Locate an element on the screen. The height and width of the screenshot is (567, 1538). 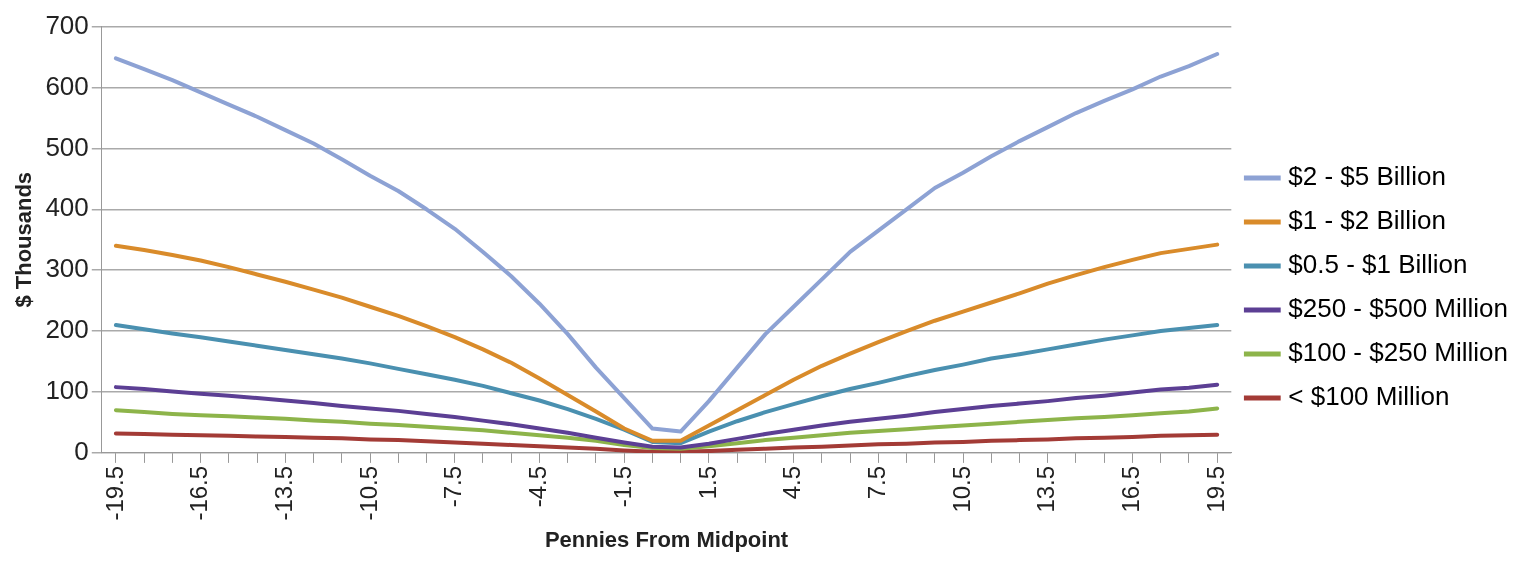
y-tick-label: 500 is located at coordinates (67, 146).